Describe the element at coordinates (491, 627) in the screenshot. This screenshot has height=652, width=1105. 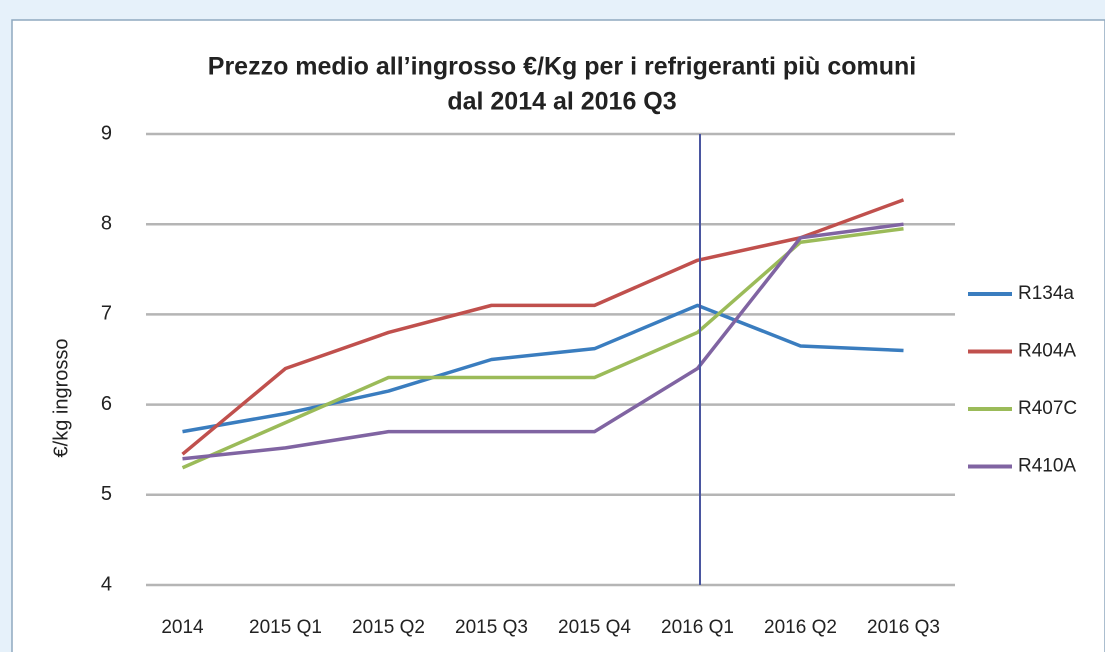
I see `x-tick-label: 2015 Q3` at that location.